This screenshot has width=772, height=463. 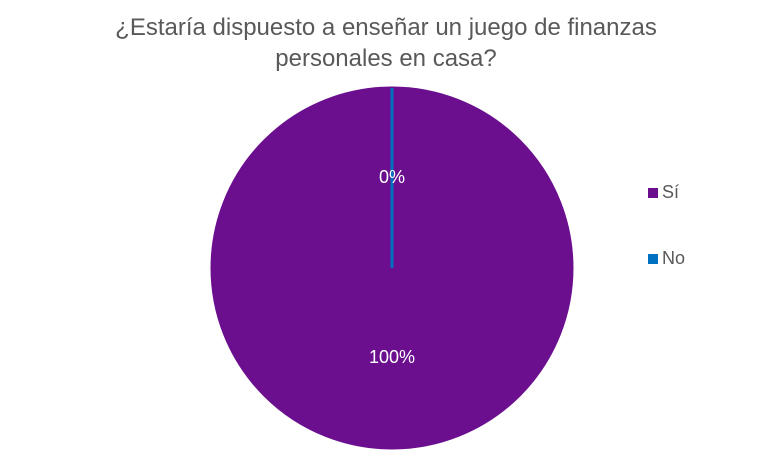 I want to click on legend-label: Sí, so click(x=670, y=192).